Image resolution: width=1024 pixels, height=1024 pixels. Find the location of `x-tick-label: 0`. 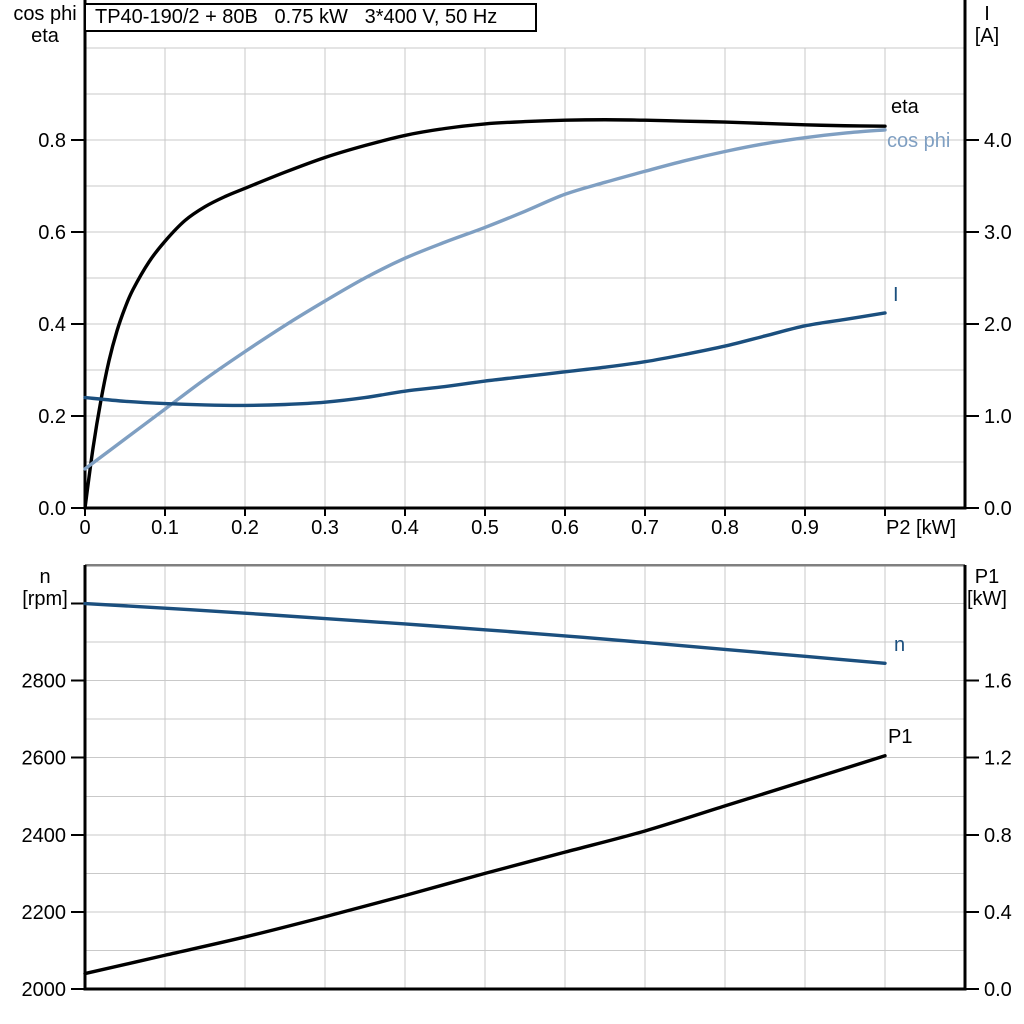

x-tick-label: 0 is located at coordinates (84, 528).